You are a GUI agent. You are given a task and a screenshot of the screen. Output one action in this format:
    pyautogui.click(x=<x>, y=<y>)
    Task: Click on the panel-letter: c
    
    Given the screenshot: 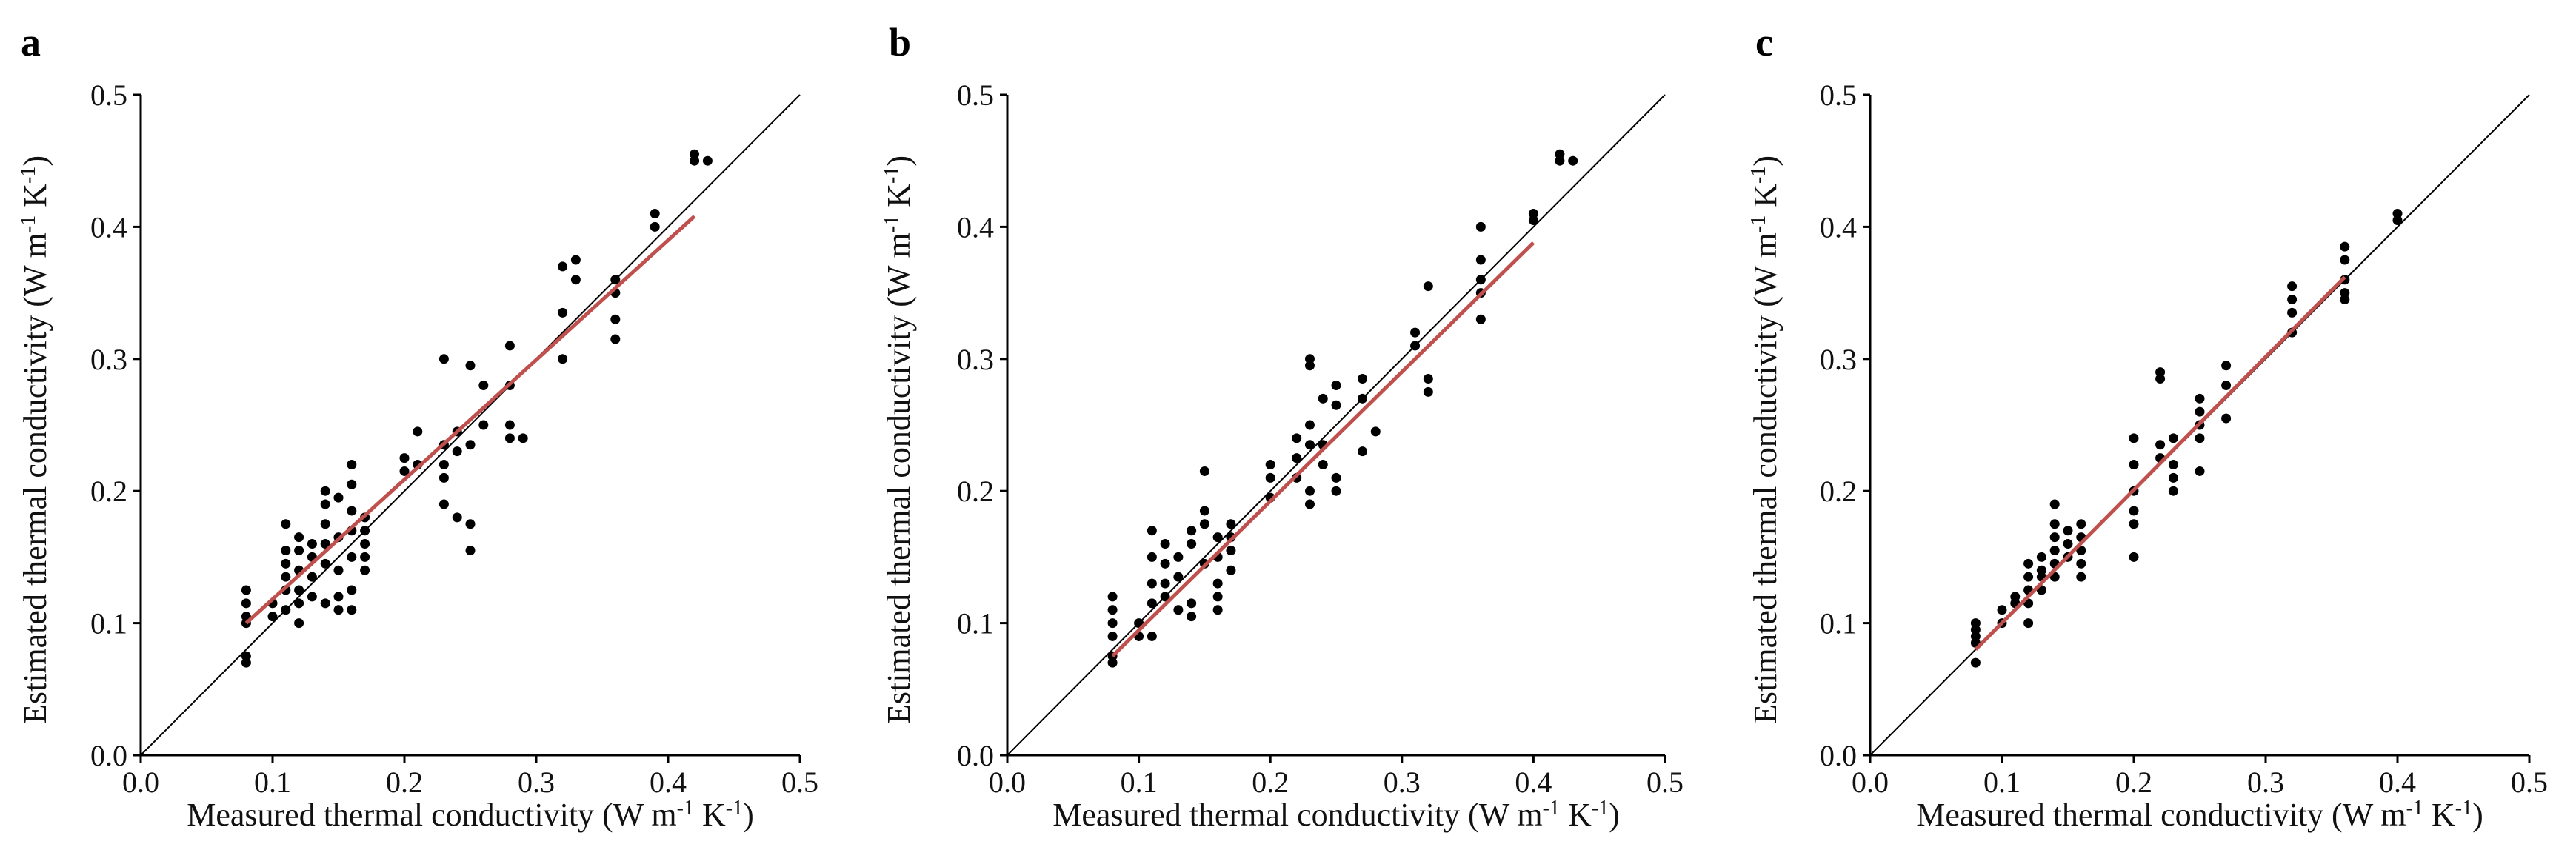 What is the action you would take?
    pyautogui.click(x=1764, y=42)
    